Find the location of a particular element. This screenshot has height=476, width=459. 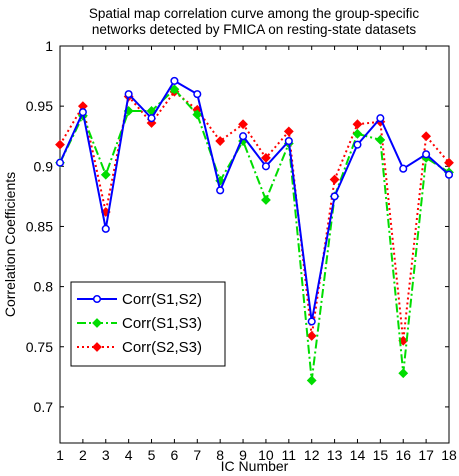

x-tick-label: 7 is located at coordinates (197, 455).